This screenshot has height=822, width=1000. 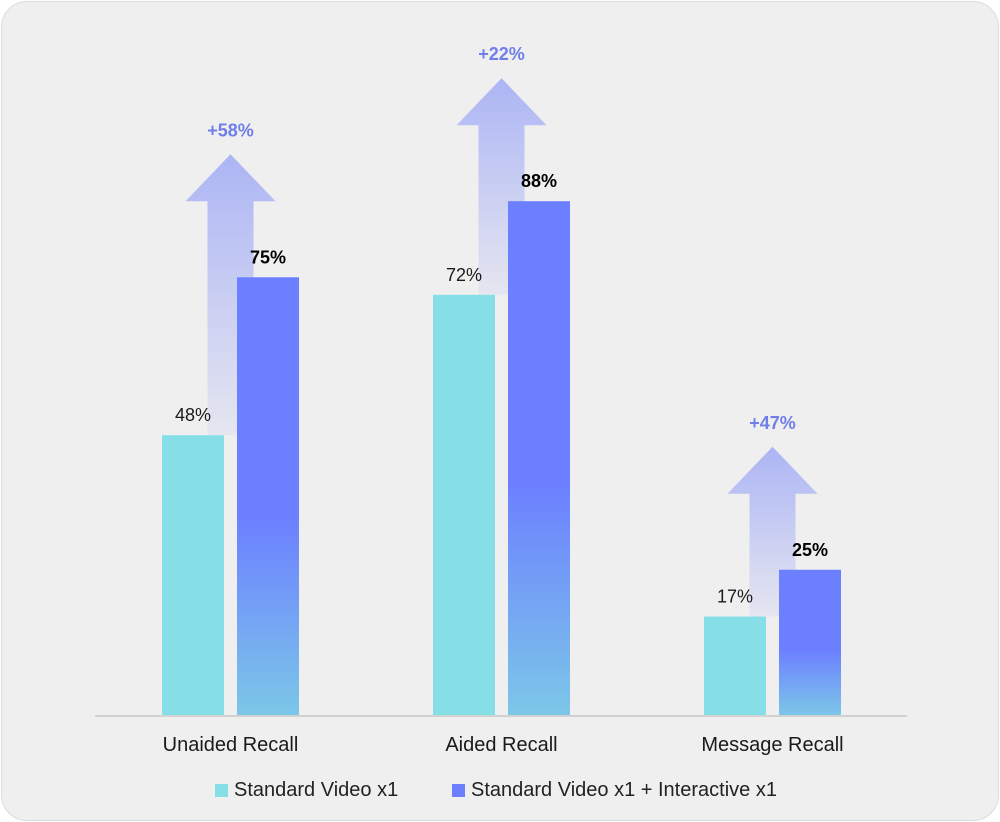 What do you see at coordinates (772, 423) in the screenshot?
I see `uplift-label-message-recall: +47%` at bounding box center [772, 423].